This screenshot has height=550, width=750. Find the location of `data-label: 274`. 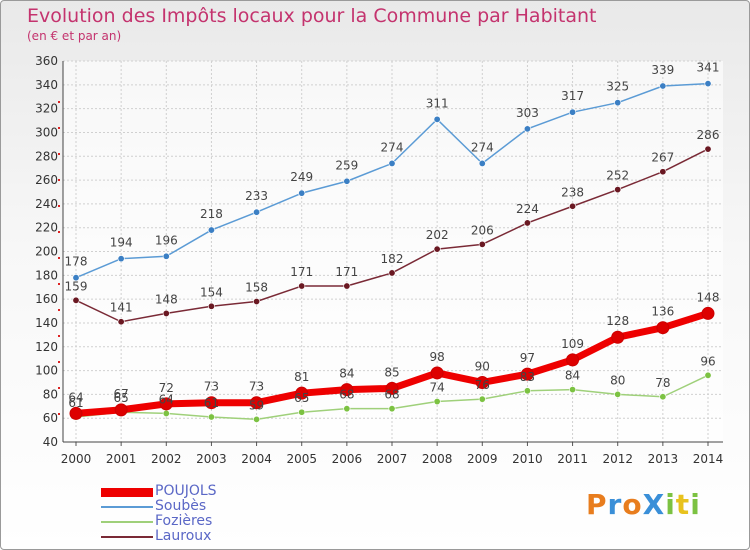

data-label: 274 is located at coordinates (482, 147).